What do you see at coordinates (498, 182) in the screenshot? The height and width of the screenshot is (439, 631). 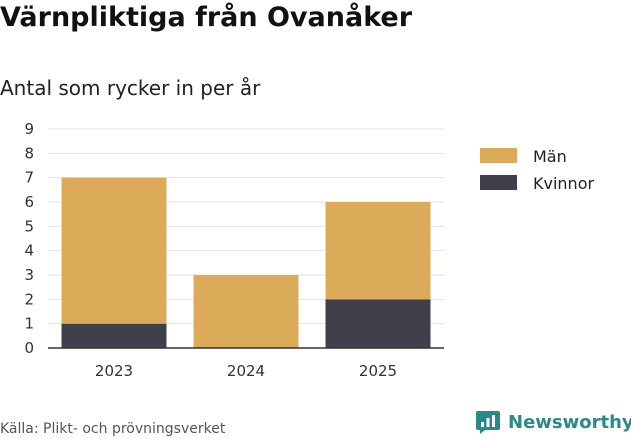 I see `legend-swatch-kvinnor` at bounding box center [498, 182].